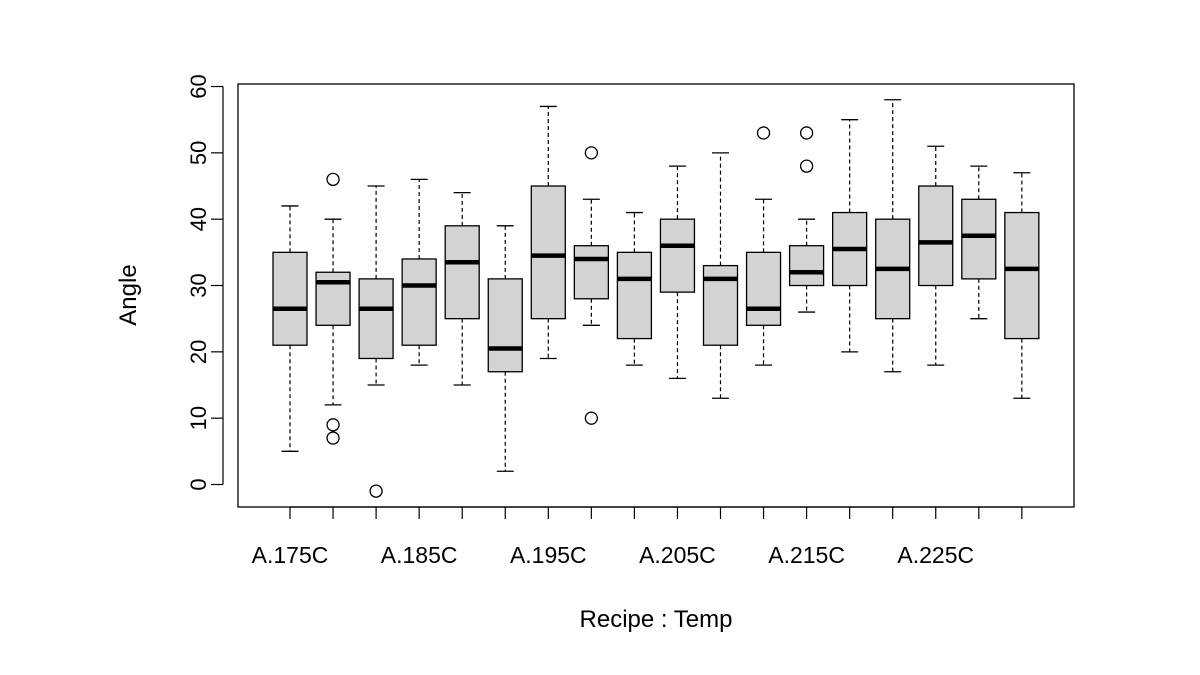 This screenshot has height=675, width=1200. What do you see at coordinates (198, 219) in the screenshot?
I see `y-tick-label: 40` at bounding box center [198, 219].